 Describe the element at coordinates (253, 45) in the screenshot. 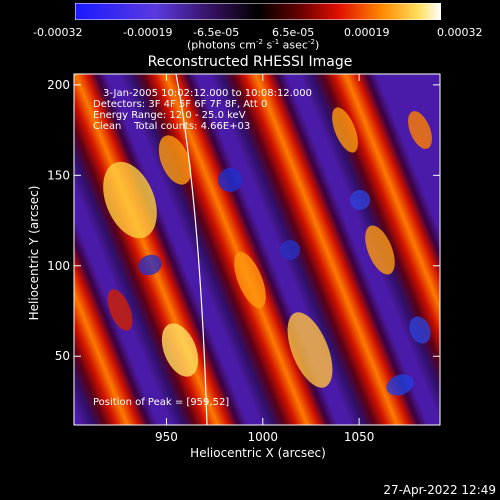

I see `colorbar-units: (photons cm-2 s-1 asec-2)` at that location.